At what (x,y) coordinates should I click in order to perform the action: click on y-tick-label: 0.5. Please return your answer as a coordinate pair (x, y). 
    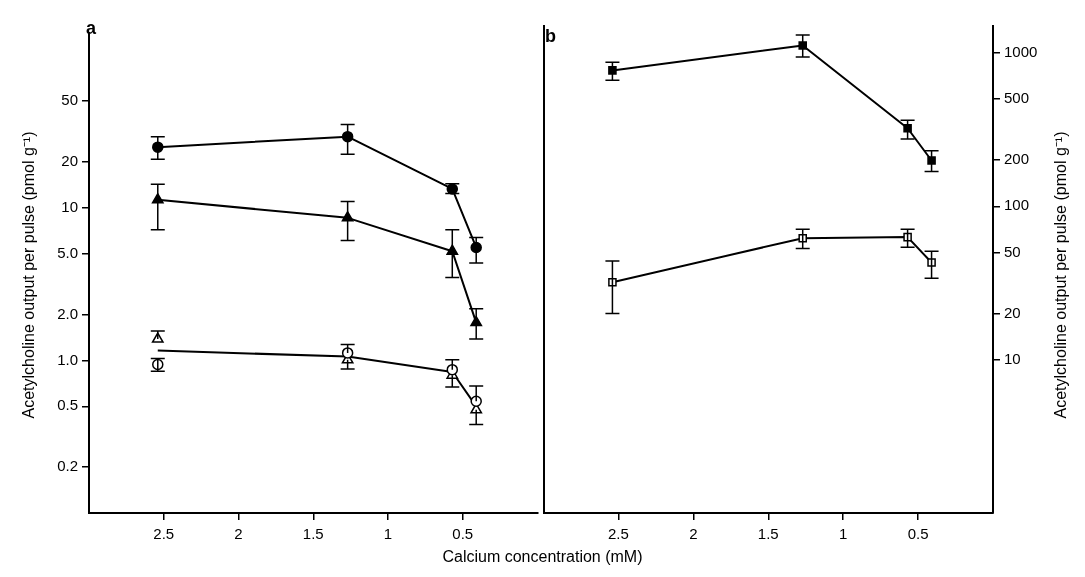
    Looking at the image, I should click on (67, 405).